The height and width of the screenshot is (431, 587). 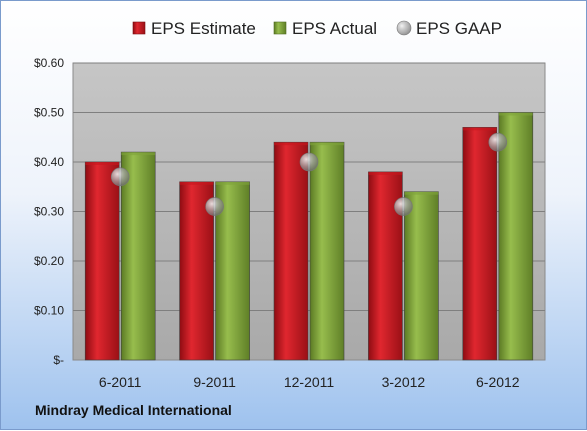 What do you see at coordinates (49, 261) in the screenshot?
I see `y-tick-label: $0.20` at bounding box center [49, 261].